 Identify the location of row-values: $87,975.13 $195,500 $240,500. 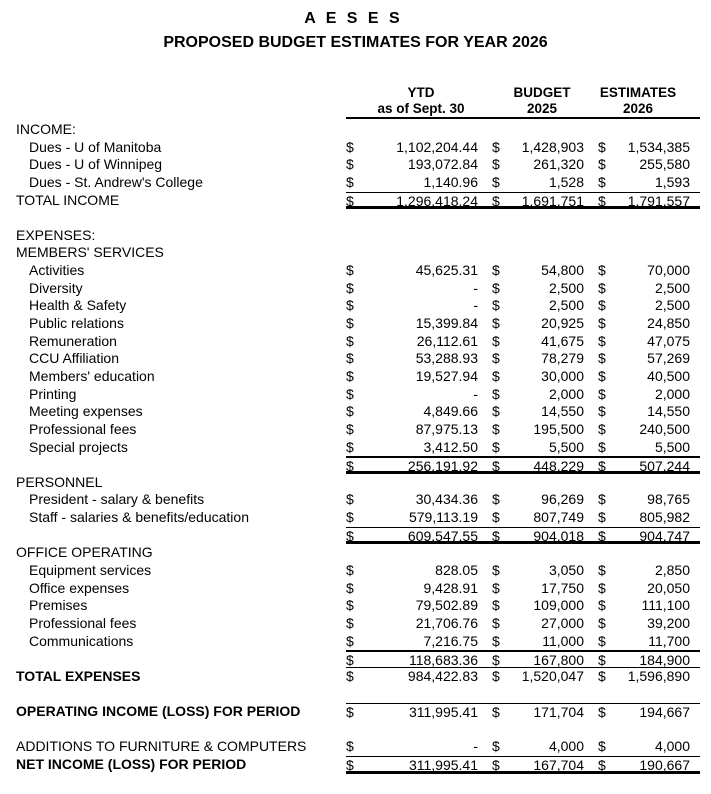
(523, 430).